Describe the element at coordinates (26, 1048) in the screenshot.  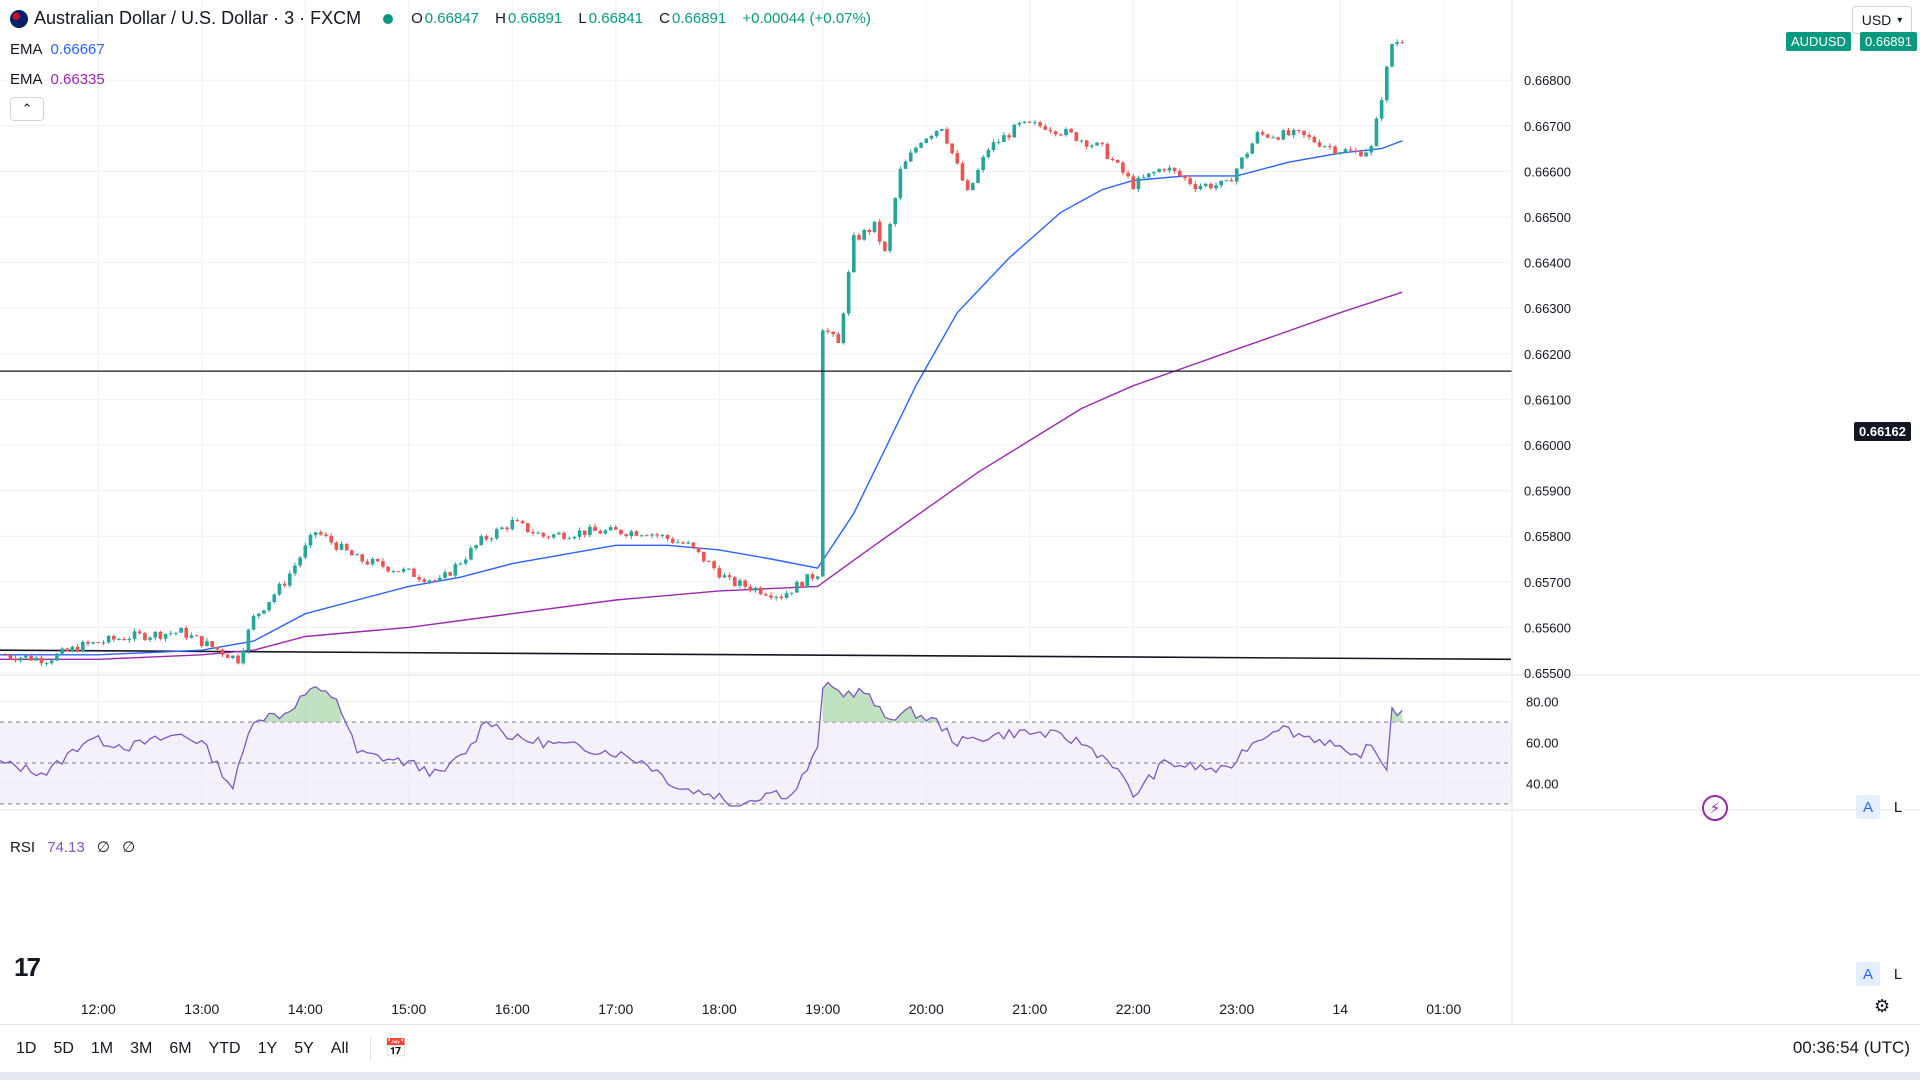
I see `range-1d-button: 1D` at that location.